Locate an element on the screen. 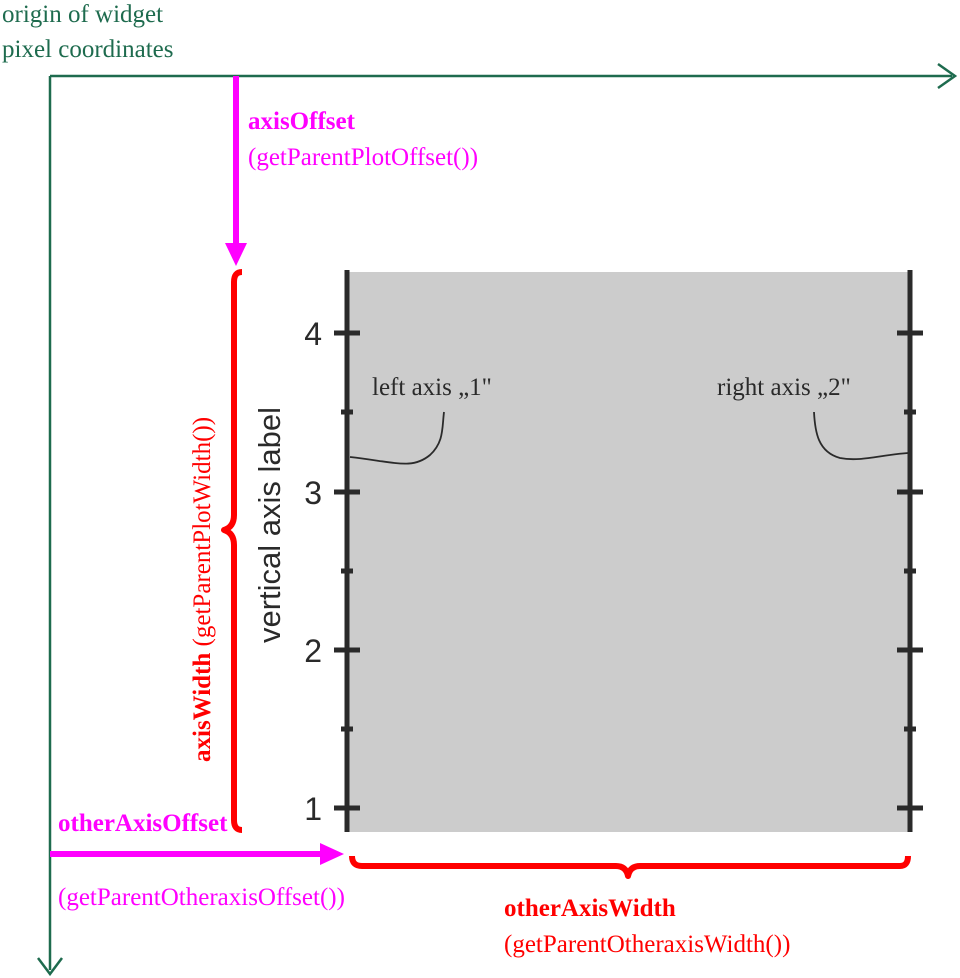 This screenshot has height=978, width=960. axis-offset-label: axisOffset is located at coordinates (302, 121).